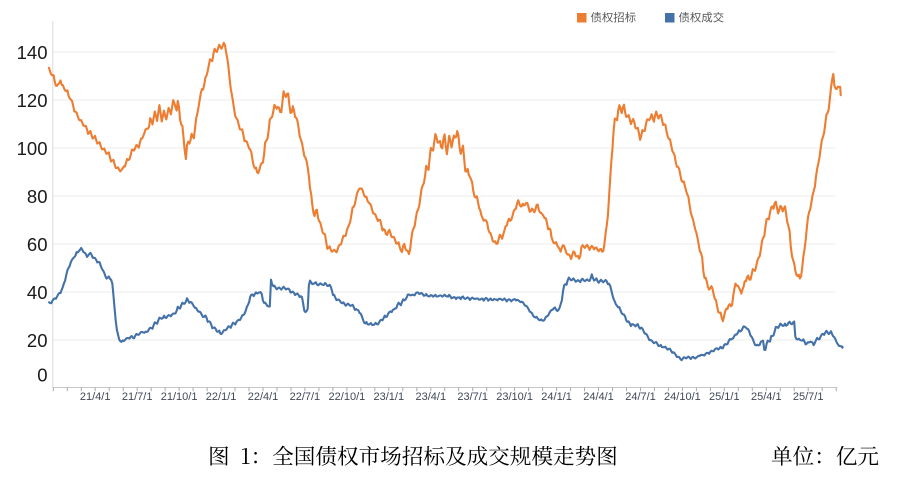  I want to click on svg-text: 23/10/1, so click(514, 397).